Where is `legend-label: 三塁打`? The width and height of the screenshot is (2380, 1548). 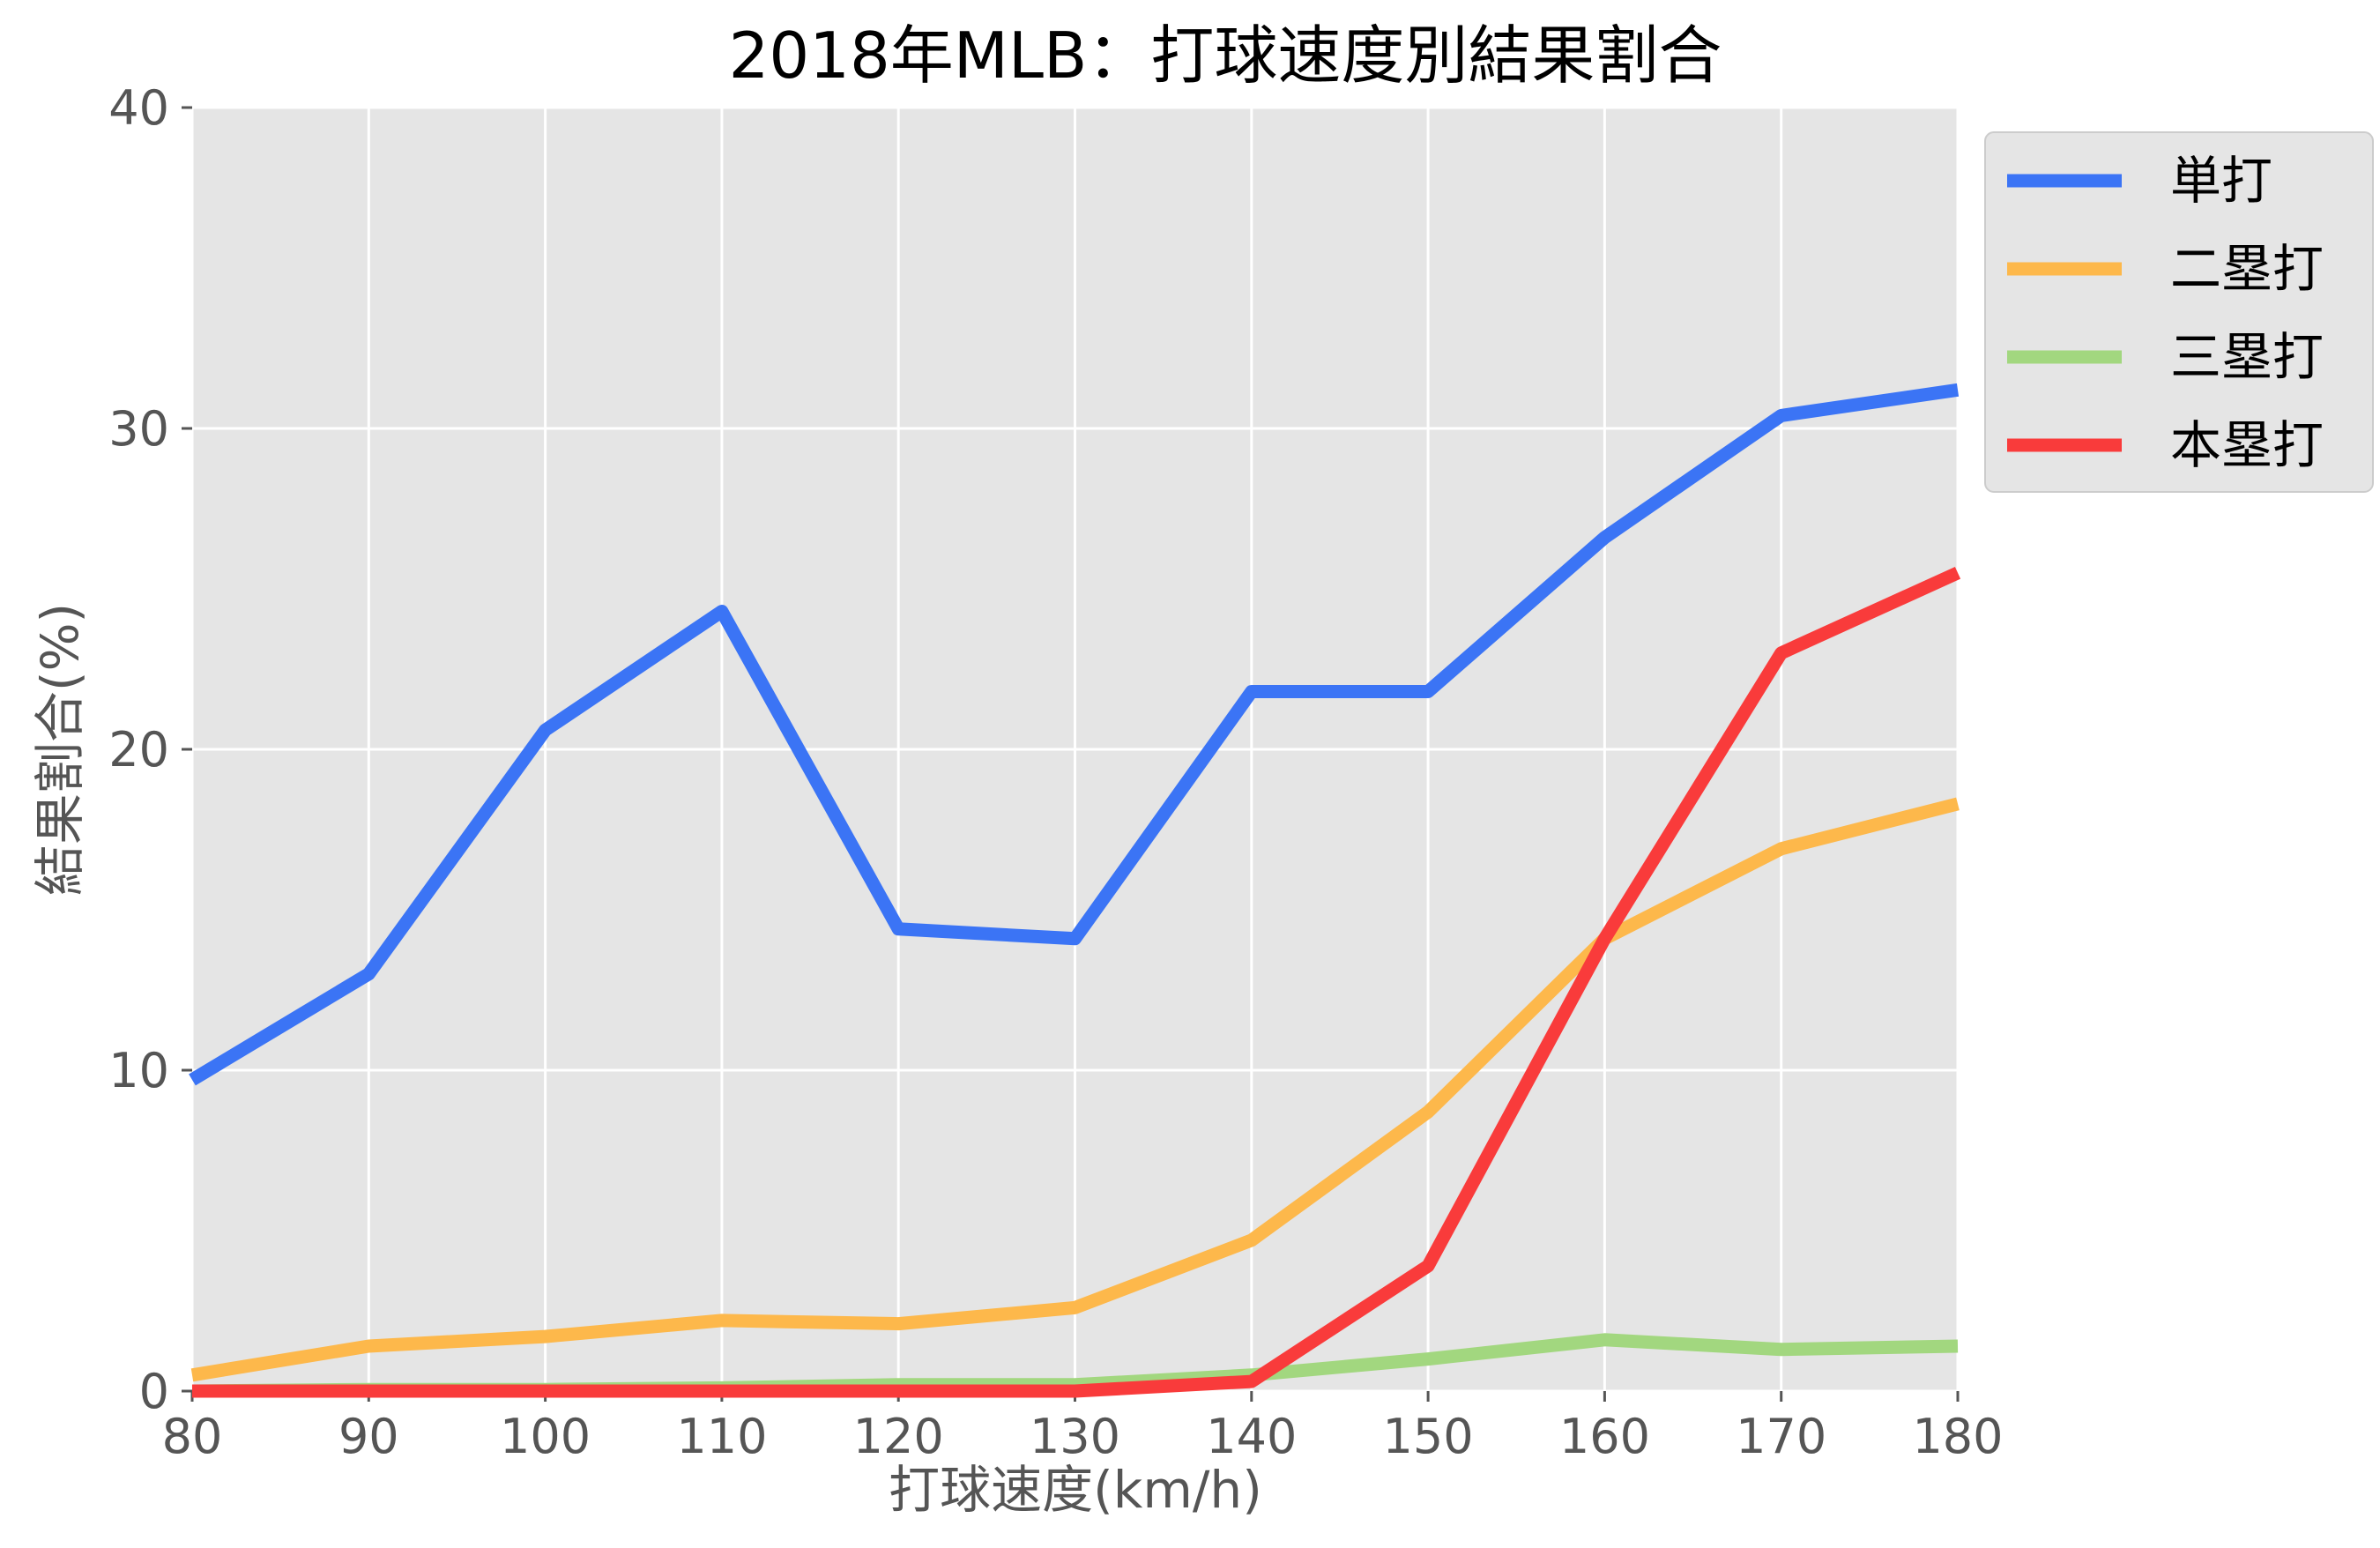 legend-label: 三塁打 is located at coordinates (2247, 357).